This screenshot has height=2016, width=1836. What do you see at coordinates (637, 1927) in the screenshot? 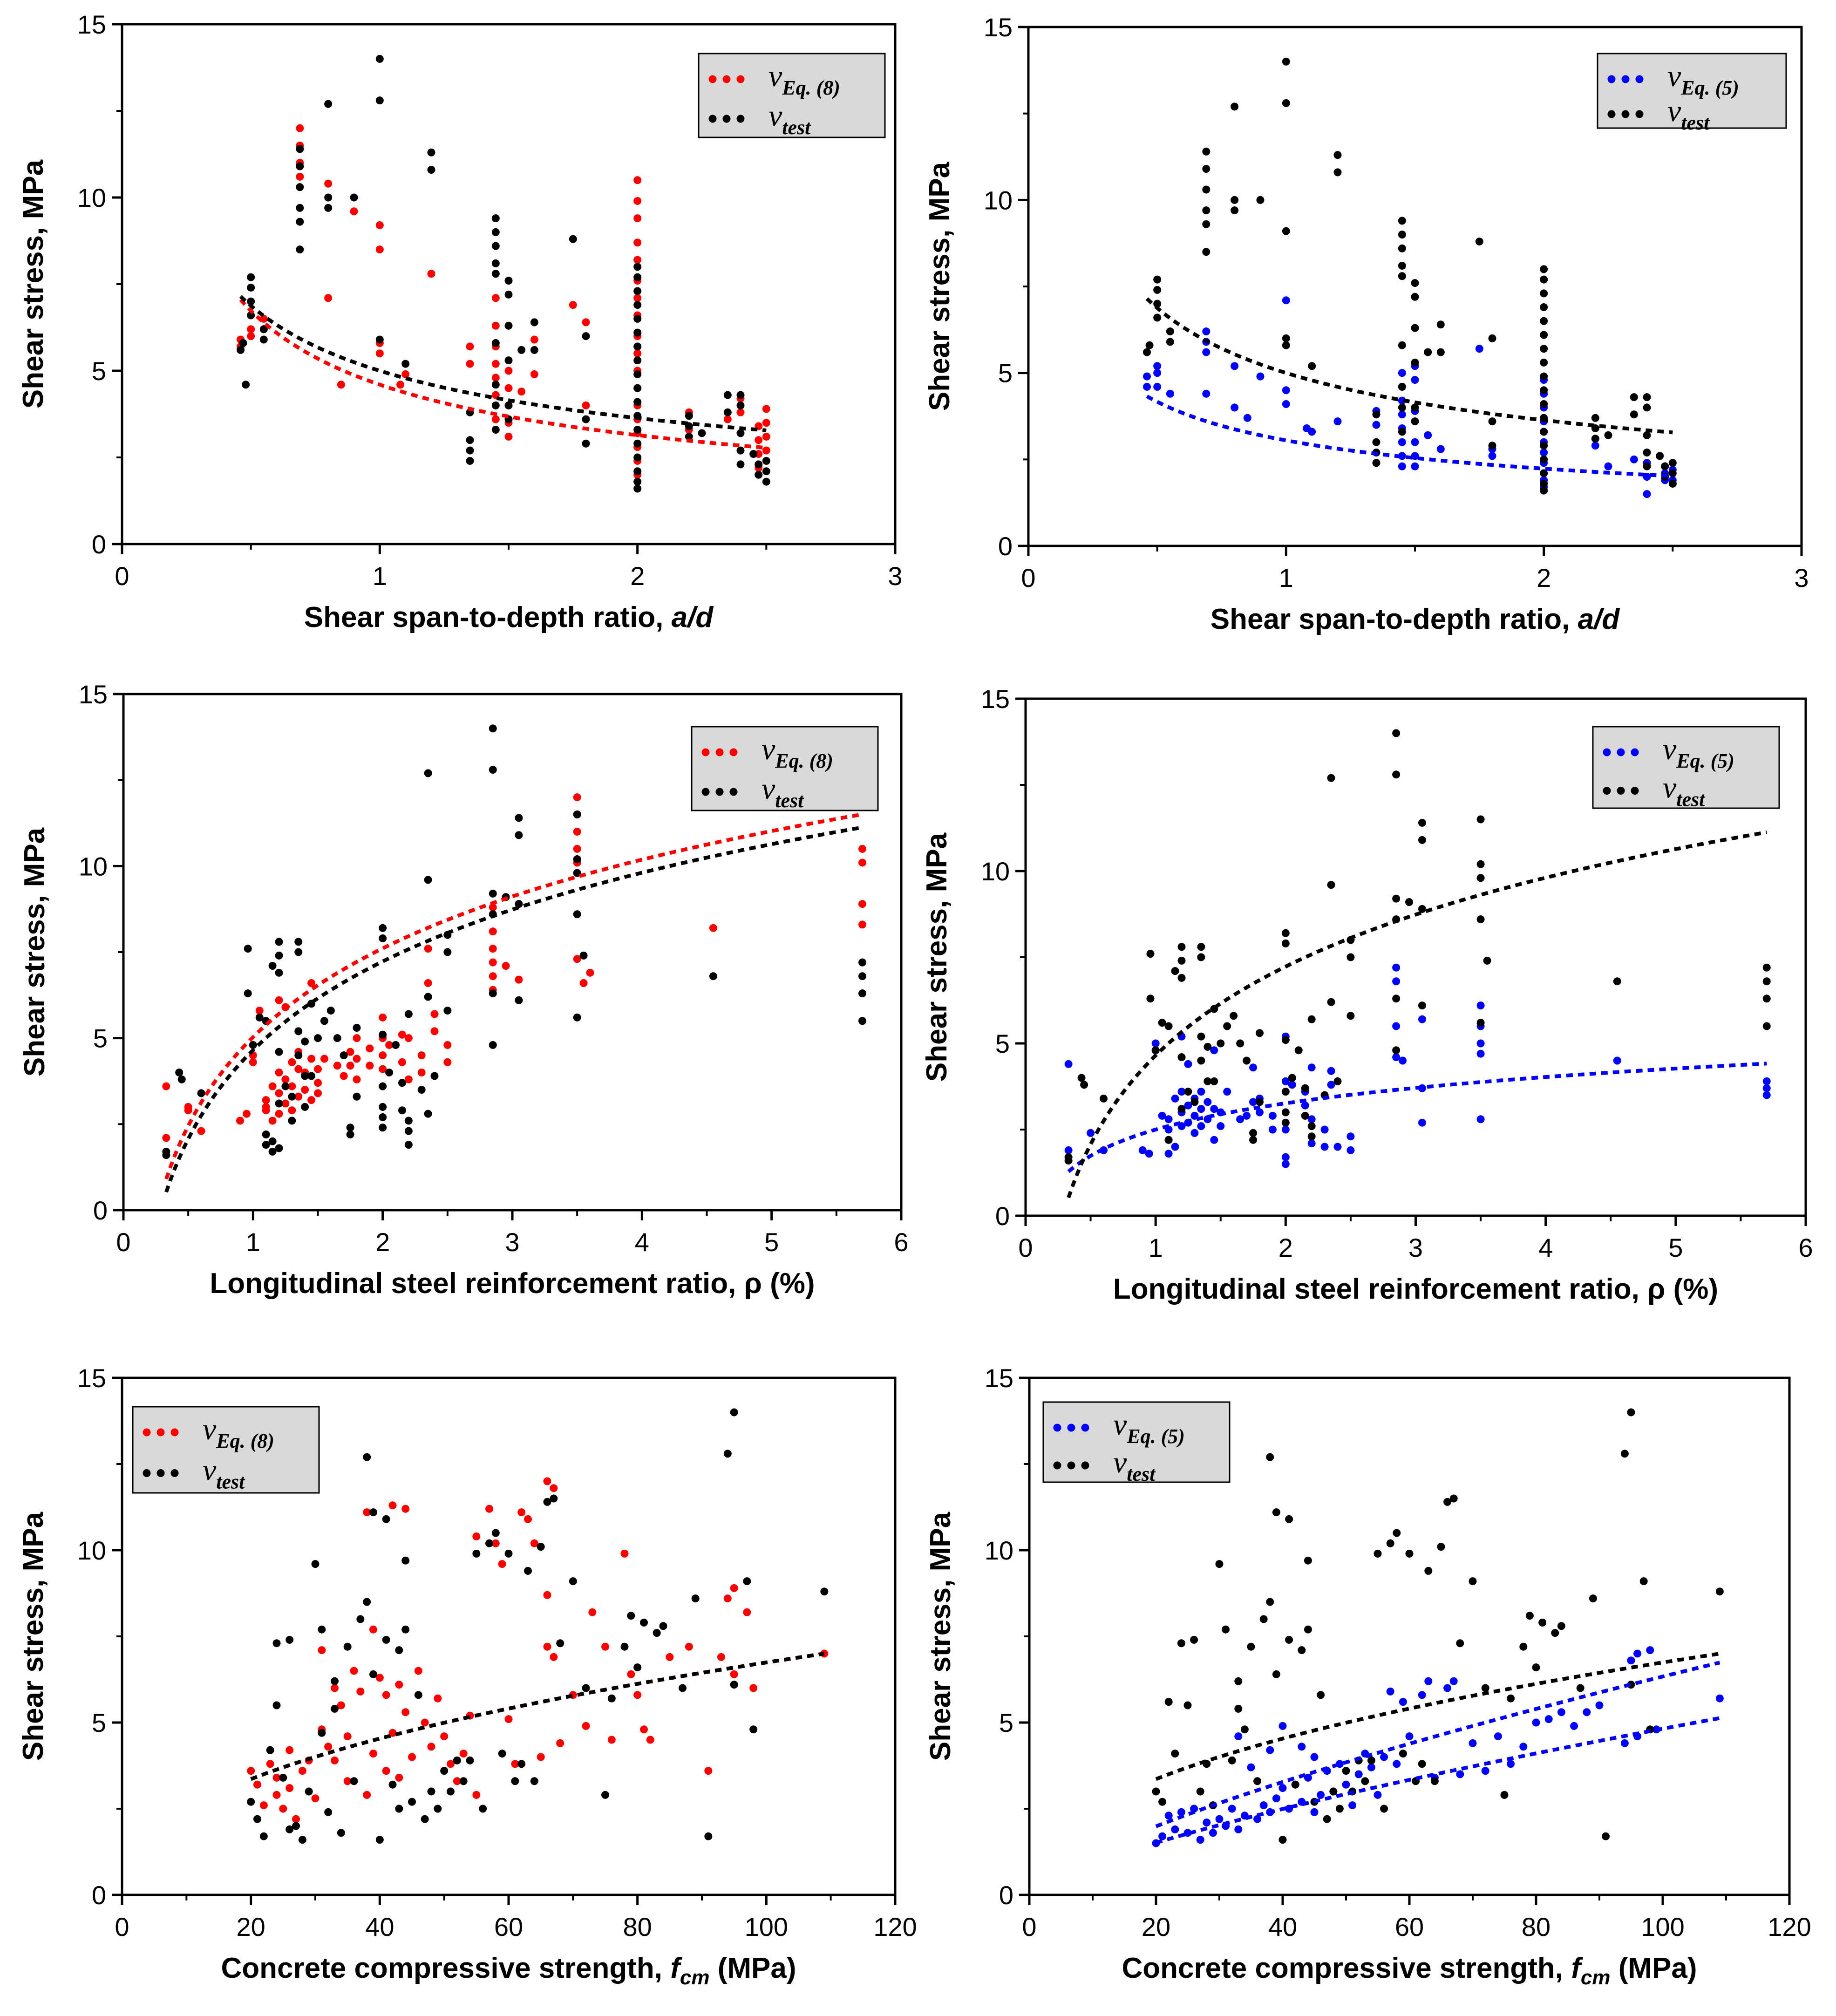
I see `x-tick-label: 80` at bounding box center [637, 1927].